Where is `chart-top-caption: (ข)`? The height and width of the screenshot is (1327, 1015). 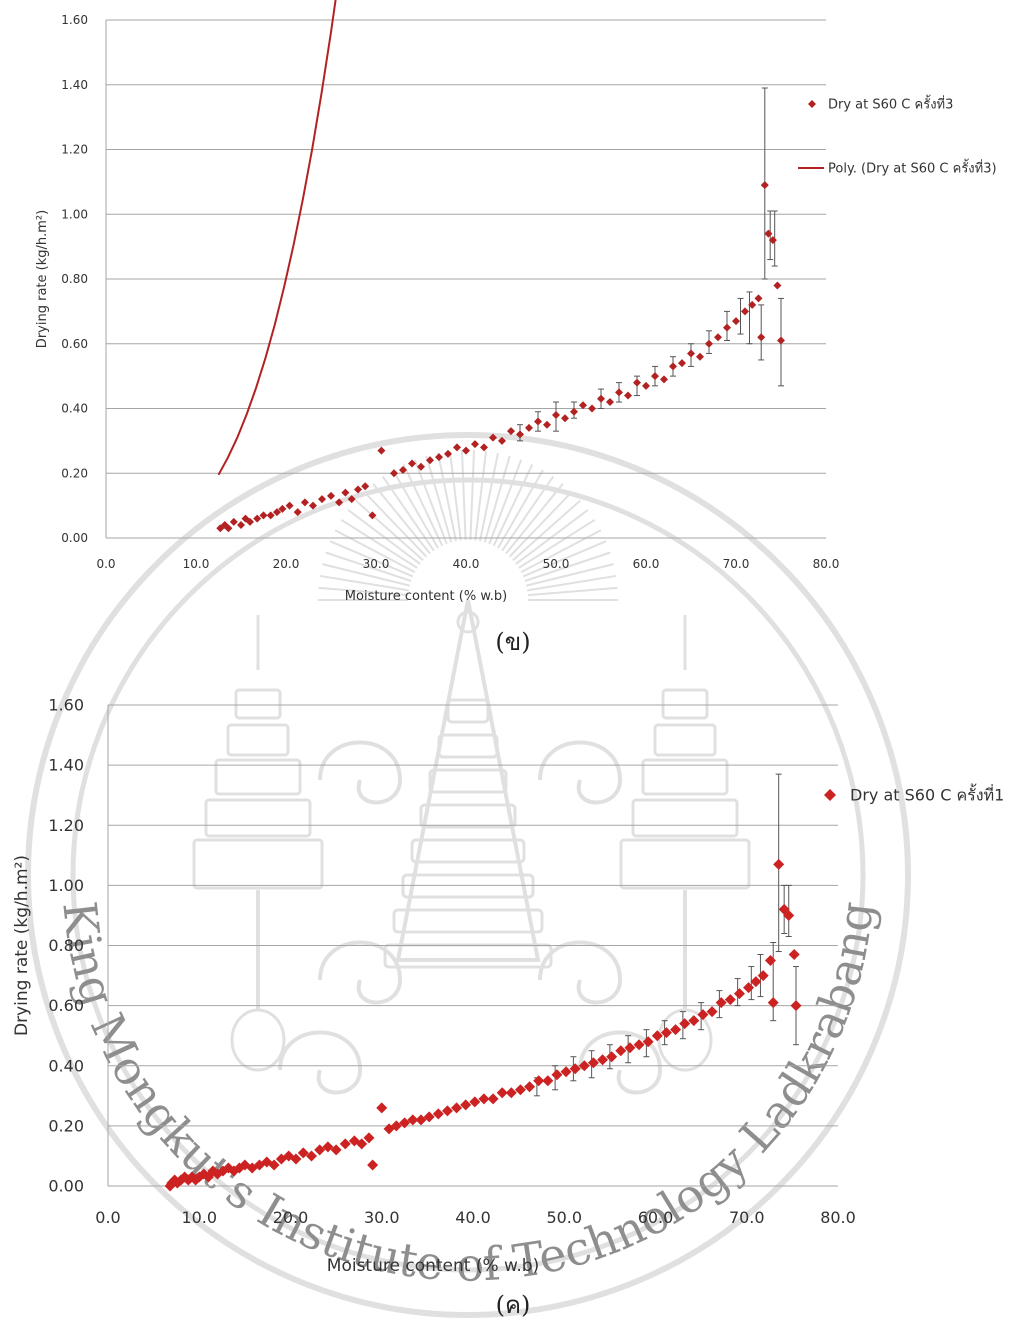 chart-top-caption: (ข) is located at coordinates (513, 642).